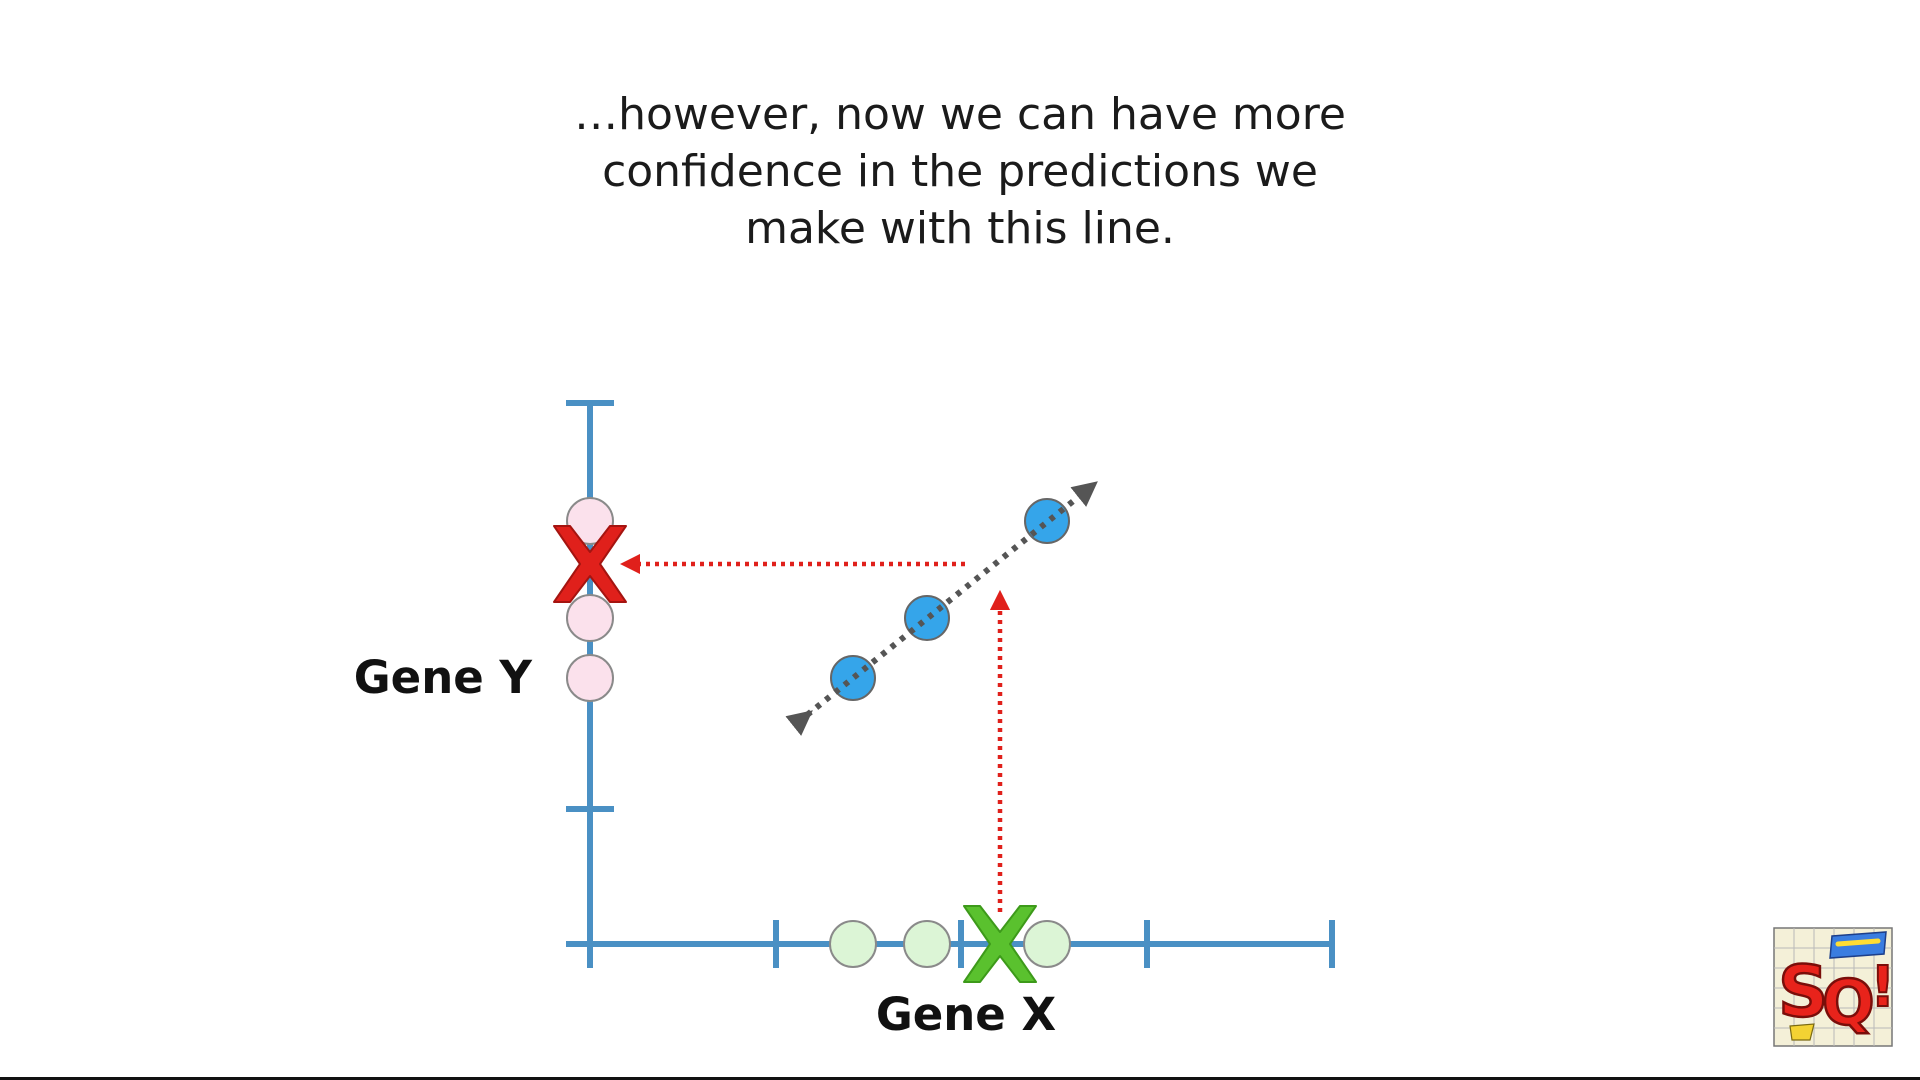 This screenshot has width=1920, height=1080. I want to click on y-marker-icon, so click(590, 564).